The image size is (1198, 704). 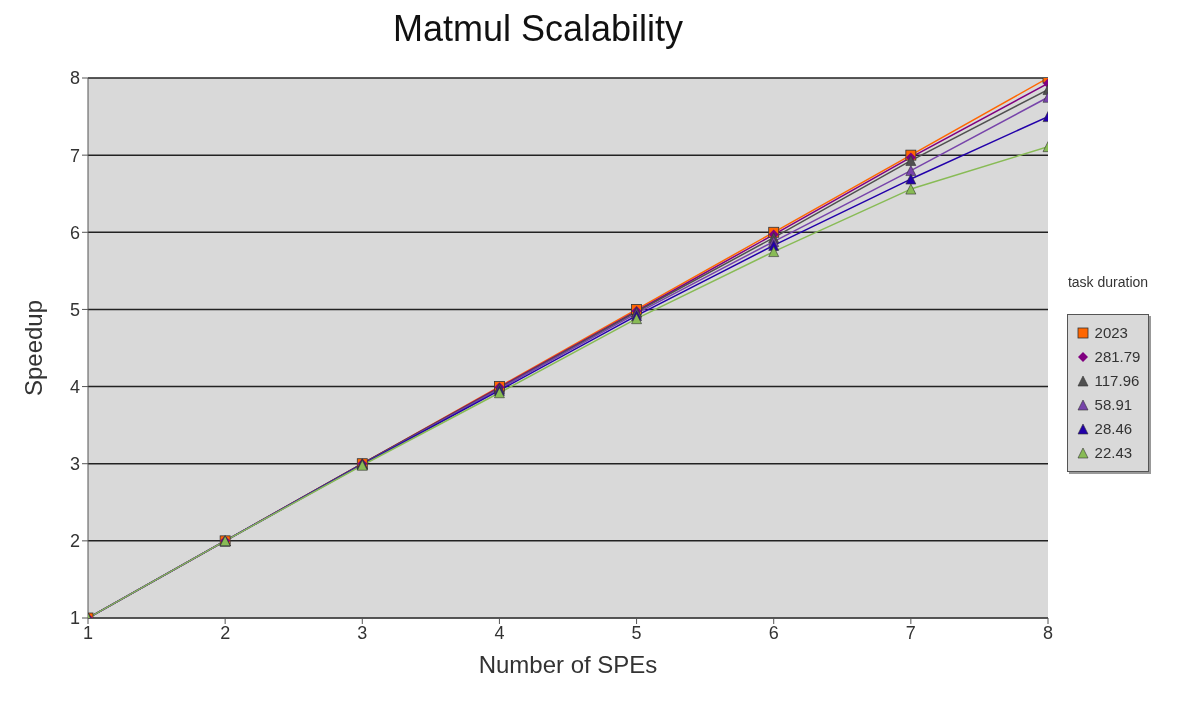 I want to click on y-tick-label: 8, so click(x=74, y=78).